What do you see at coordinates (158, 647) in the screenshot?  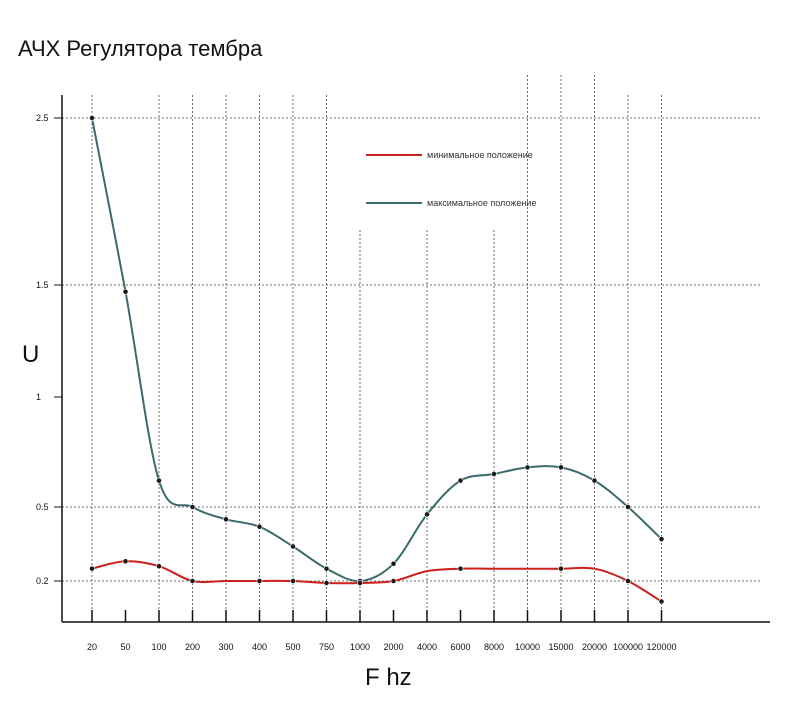 I see `x-tick-label: 100` at bounding box center [158, 647].